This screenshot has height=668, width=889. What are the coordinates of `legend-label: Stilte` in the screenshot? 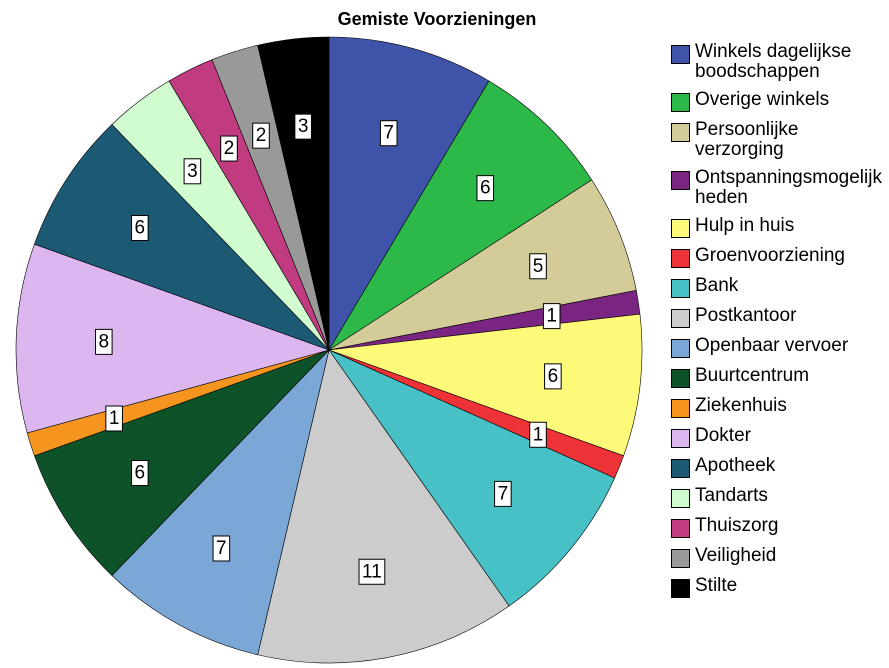 It's located at (716, 585).